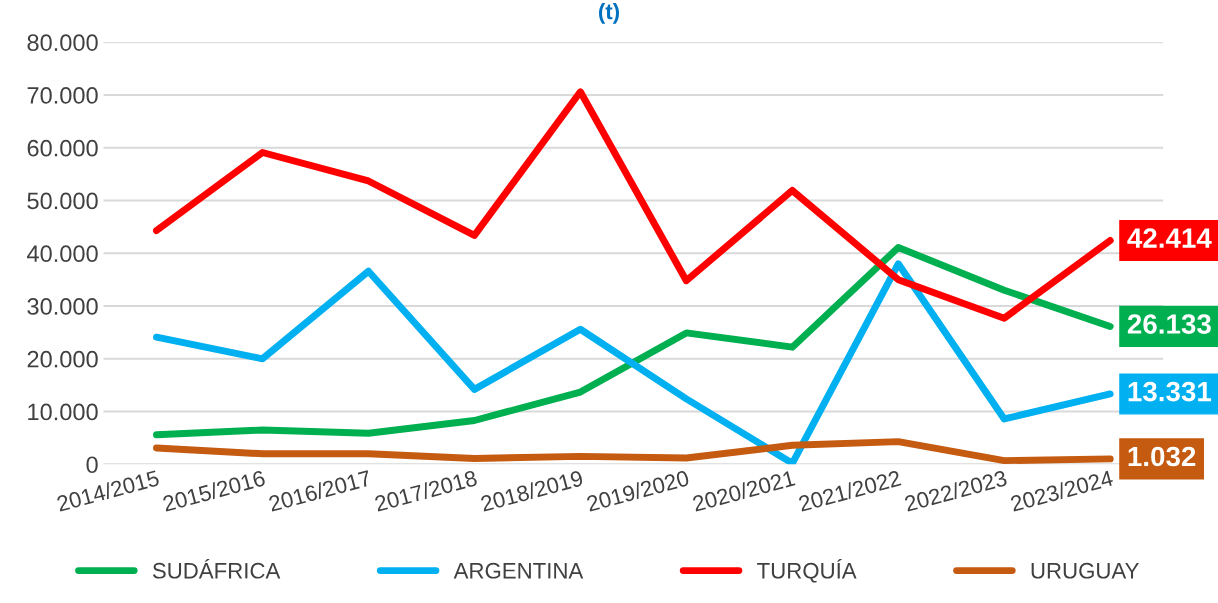 The image size is (1218, 603). What do you see at coordinates (62, 306) in the screenshot?
I see `y-tick-label: 30.000` at bounding box center [62, 306].